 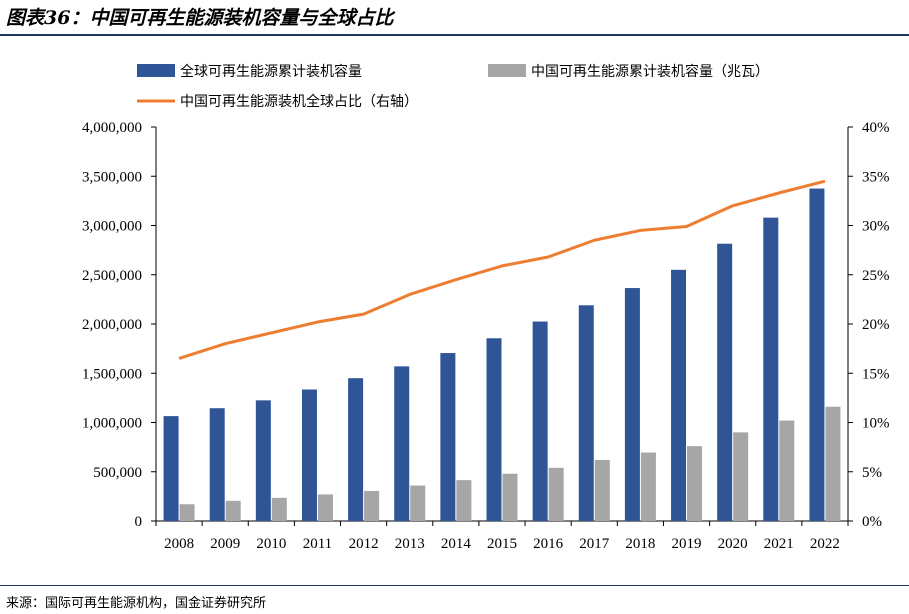 What do you see at coordinates (271, 71) in the screenshot?
I see `legend-label-global: 全球可再生能源累计装机容量` at bounding box center [271, 71].